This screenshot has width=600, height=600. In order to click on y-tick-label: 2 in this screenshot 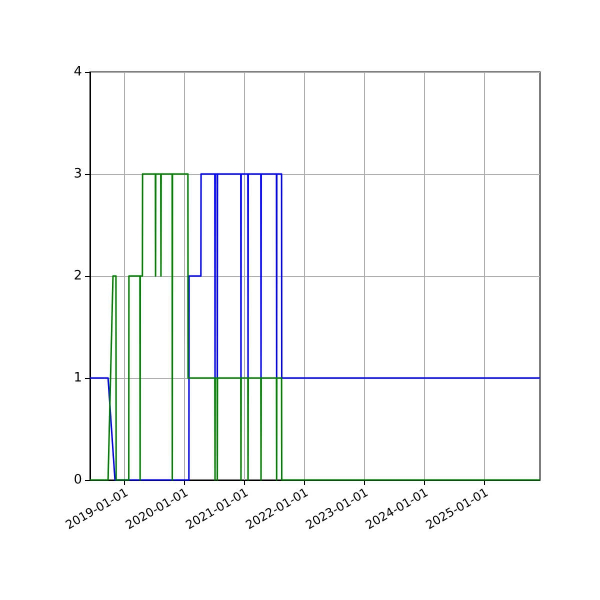, I will do `click(78, 276)`.